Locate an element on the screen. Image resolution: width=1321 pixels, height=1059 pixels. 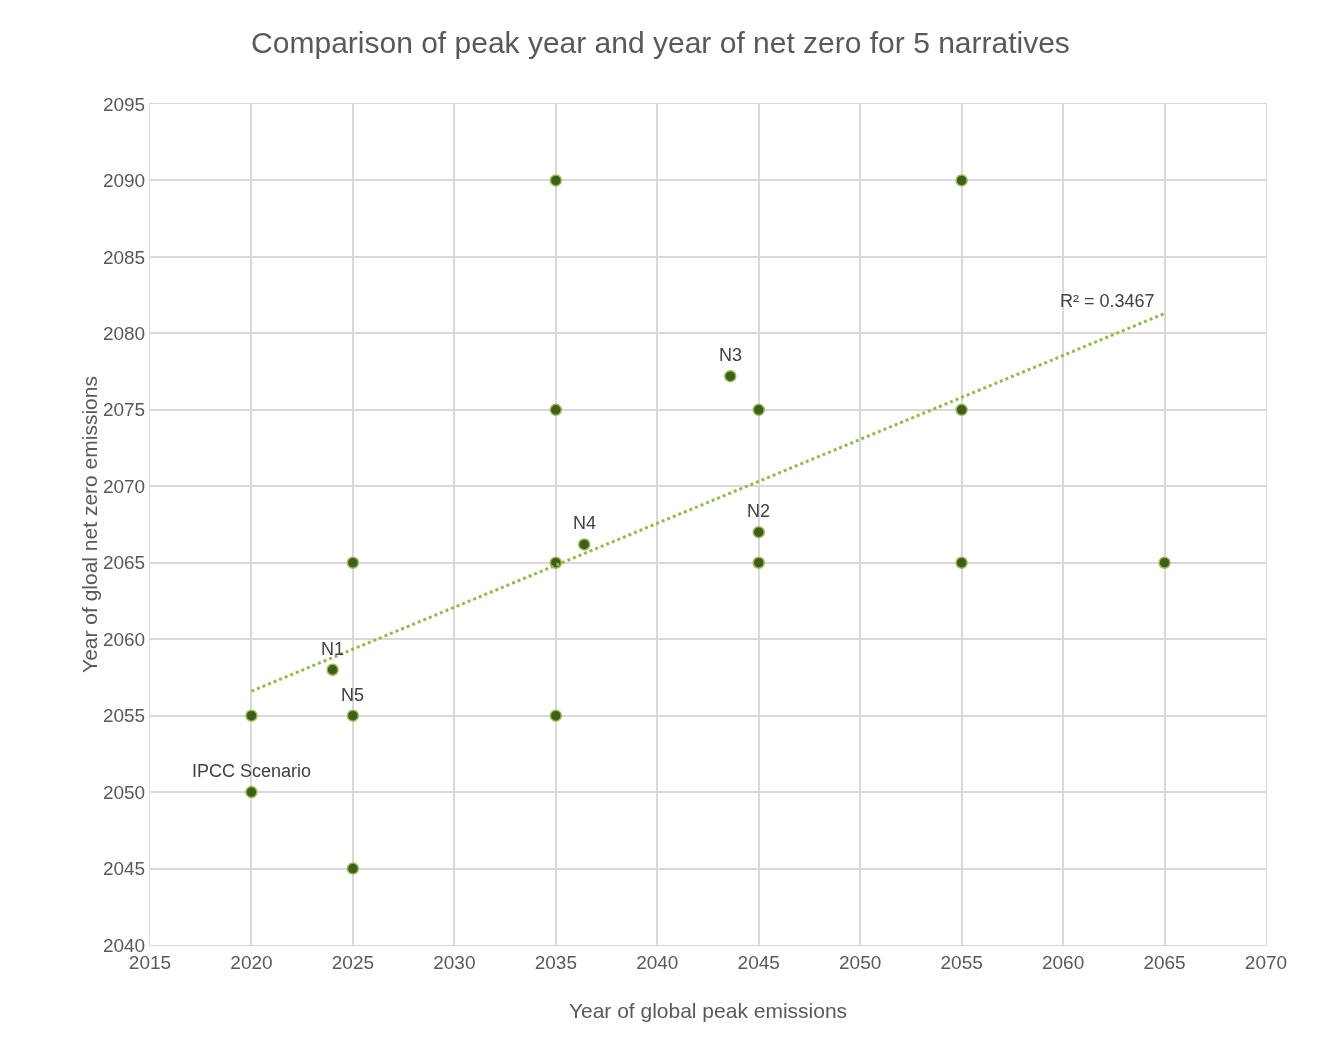
annotation: N5 is located at coordinates (353, 695).